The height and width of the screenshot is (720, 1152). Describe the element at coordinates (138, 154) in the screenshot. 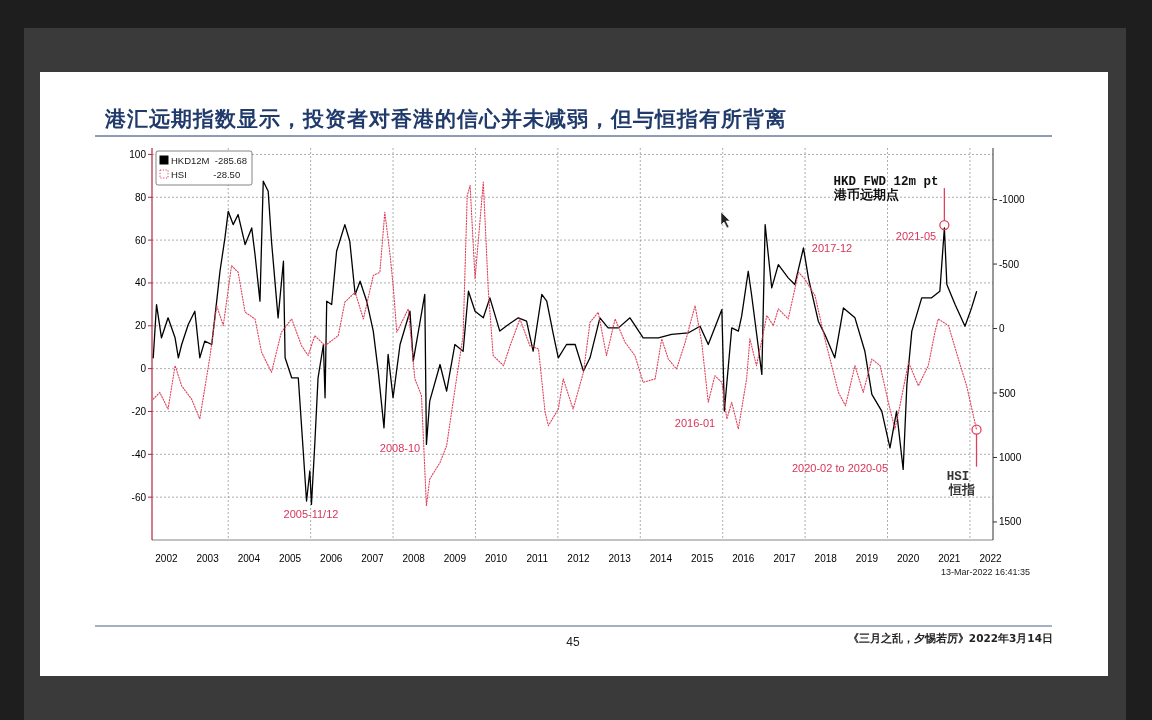

I see `y-tick-label: 100` at that location.